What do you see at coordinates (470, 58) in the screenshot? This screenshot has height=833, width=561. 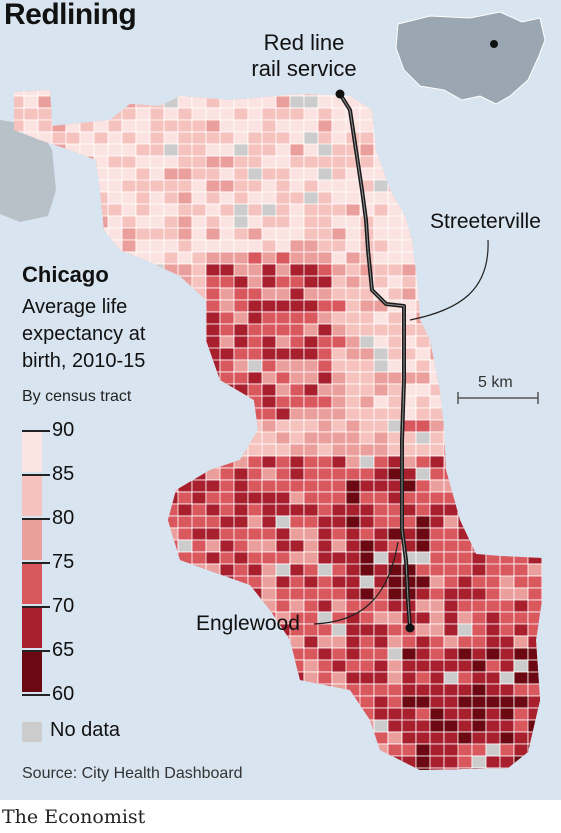 I see `us-inset-map` at bounding box center [470, 58].